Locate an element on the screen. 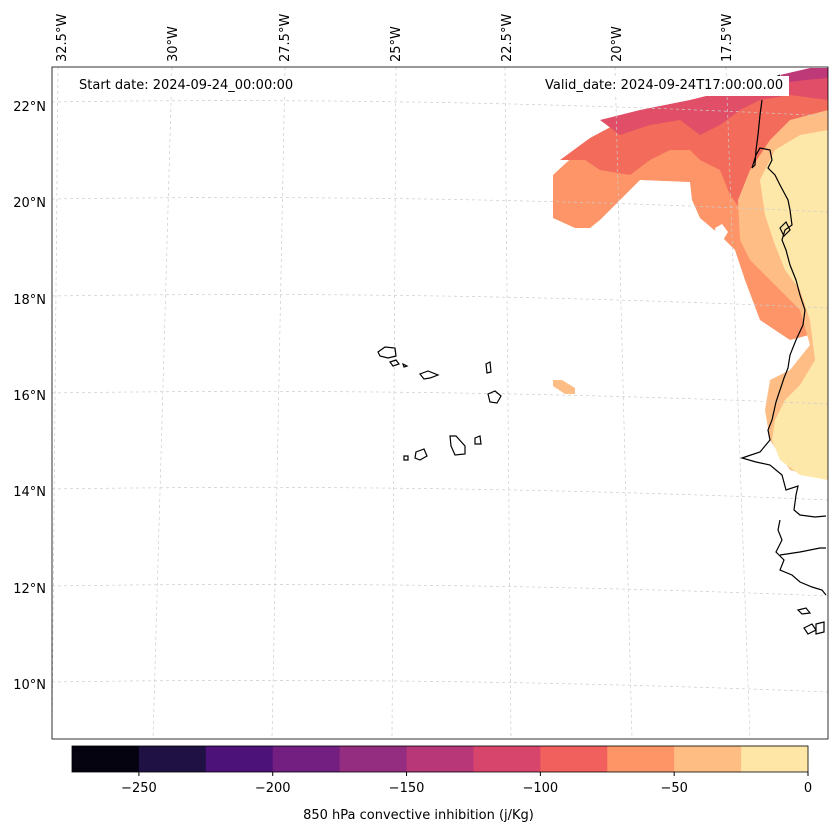 This screenshot has height=836, width=837. lat-label: 22°N is located at coordinates (29, 107).